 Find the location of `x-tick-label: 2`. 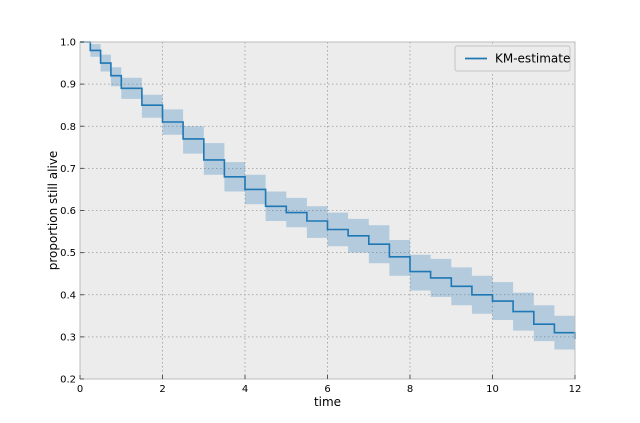

x-tick-label: 2 is located at coordinates (162, 389).